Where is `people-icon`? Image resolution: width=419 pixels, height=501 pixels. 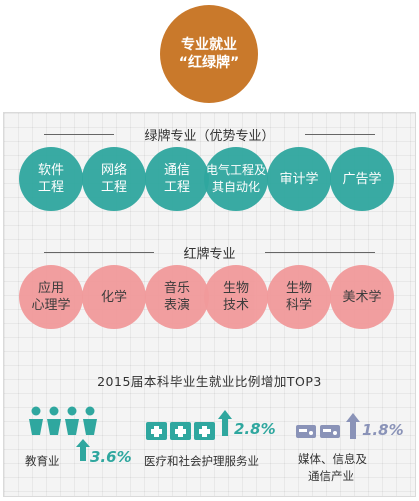 people-icon is located at coordinates (63, 420).